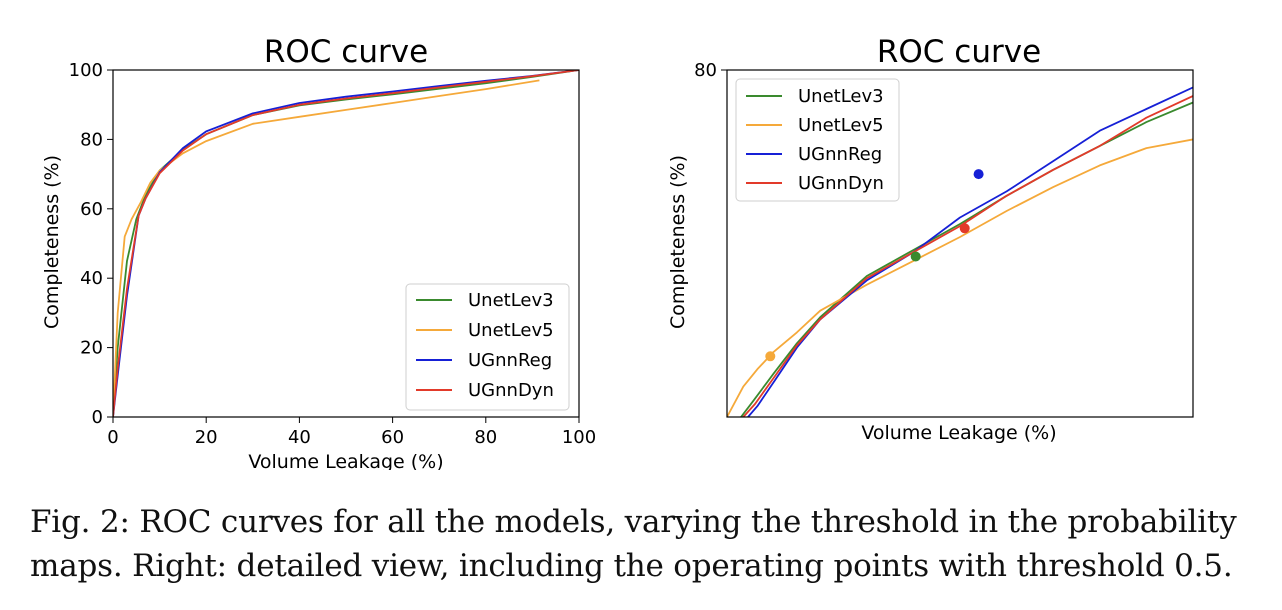 The width and height of the screenshot is (1282, 610). Describe the element at coordinates (485, 437) in the screenshot. I see `x-tick-label: 80` at that location.